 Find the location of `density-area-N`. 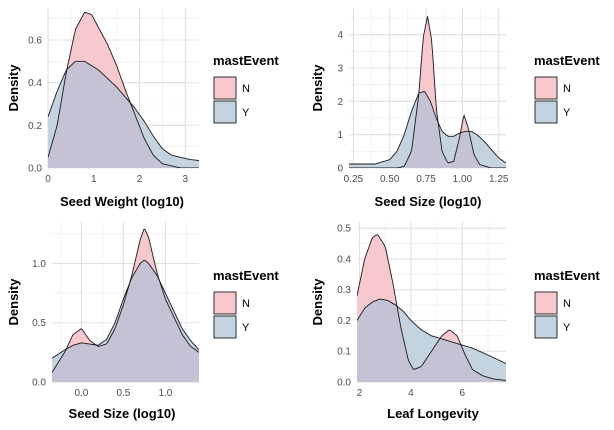

density-area-N is located at coordinates (427, 92).